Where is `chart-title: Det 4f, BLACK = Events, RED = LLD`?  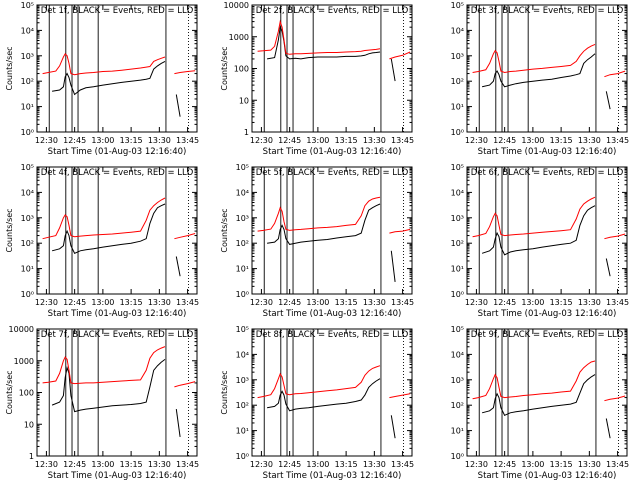
chart-title: Det 4f, BLACK = Events, RED = LLD is located at coordinates (117, 173).